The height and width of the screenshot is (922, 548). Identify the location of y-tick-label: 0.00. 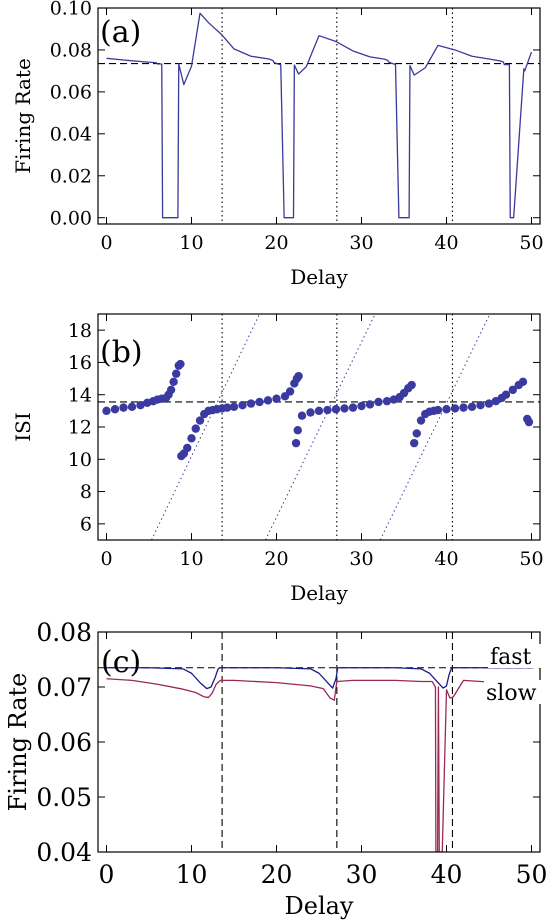
(71, 218).